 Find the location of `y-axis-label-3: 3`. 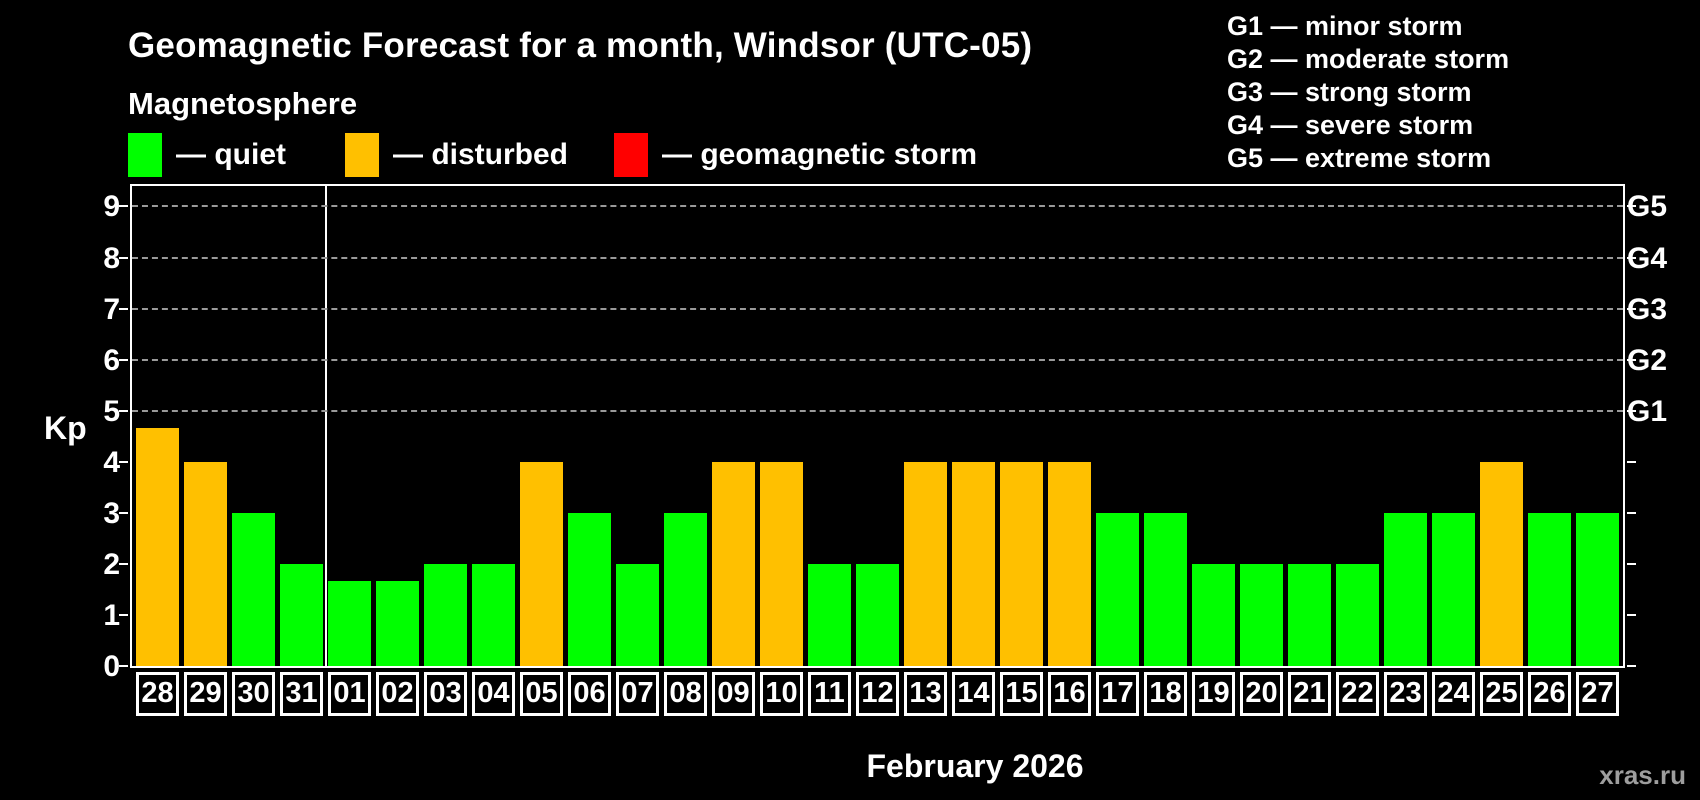

y-axis-label-3: 3 is located at coordinates (111, 513).